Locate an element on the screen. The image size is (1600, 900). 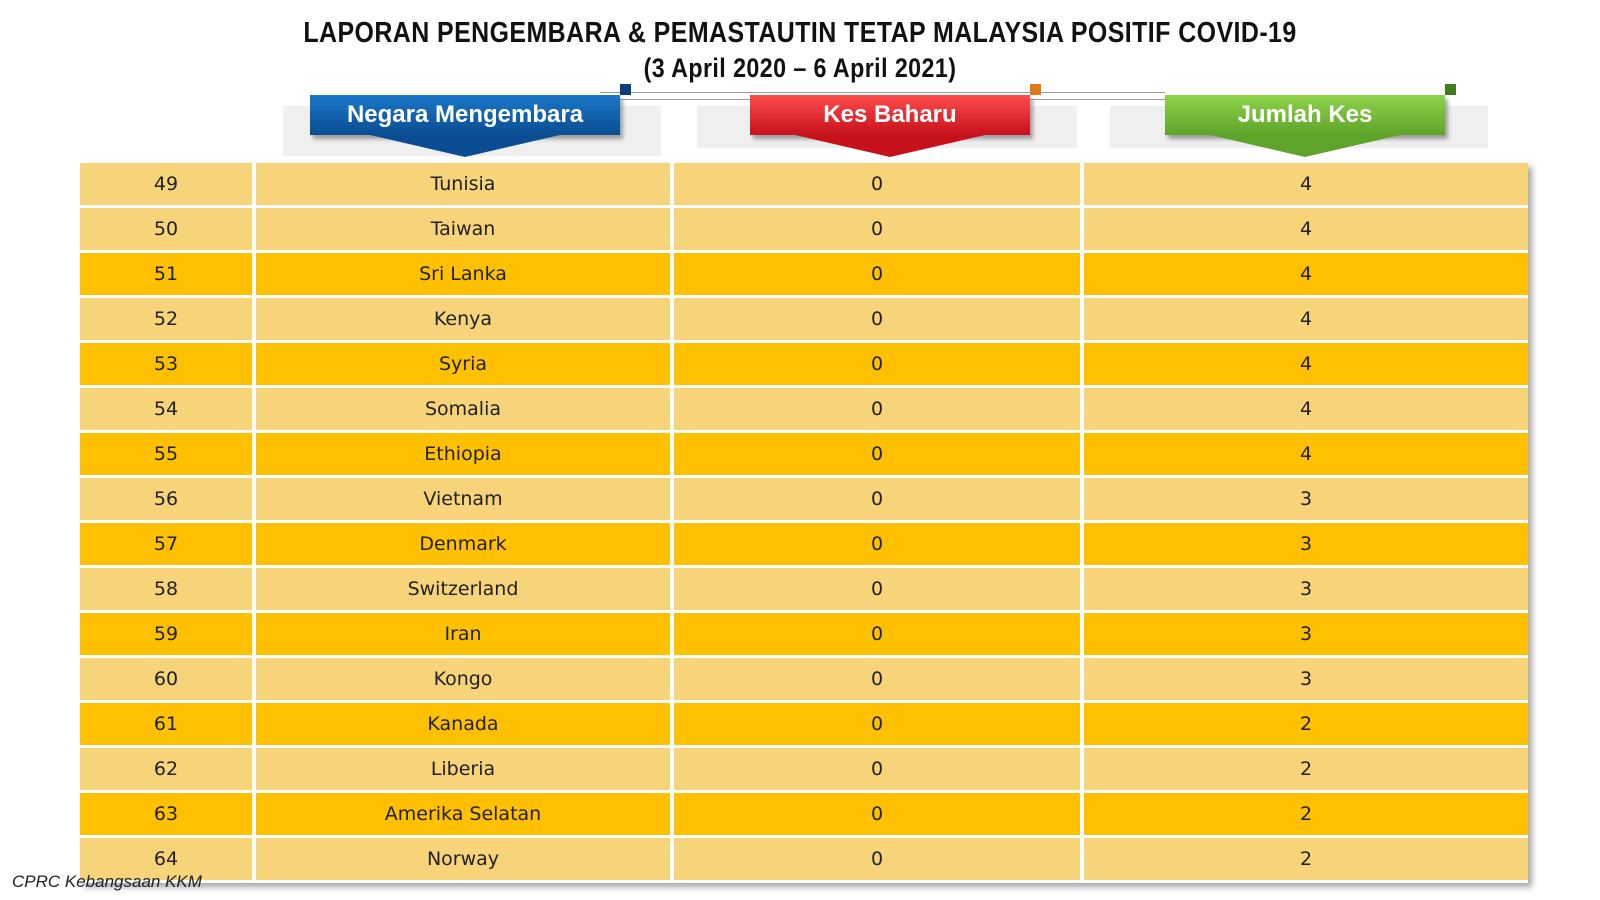
table-row: 55 Ethiopia 0 4 is located at coordinates (804, 454).